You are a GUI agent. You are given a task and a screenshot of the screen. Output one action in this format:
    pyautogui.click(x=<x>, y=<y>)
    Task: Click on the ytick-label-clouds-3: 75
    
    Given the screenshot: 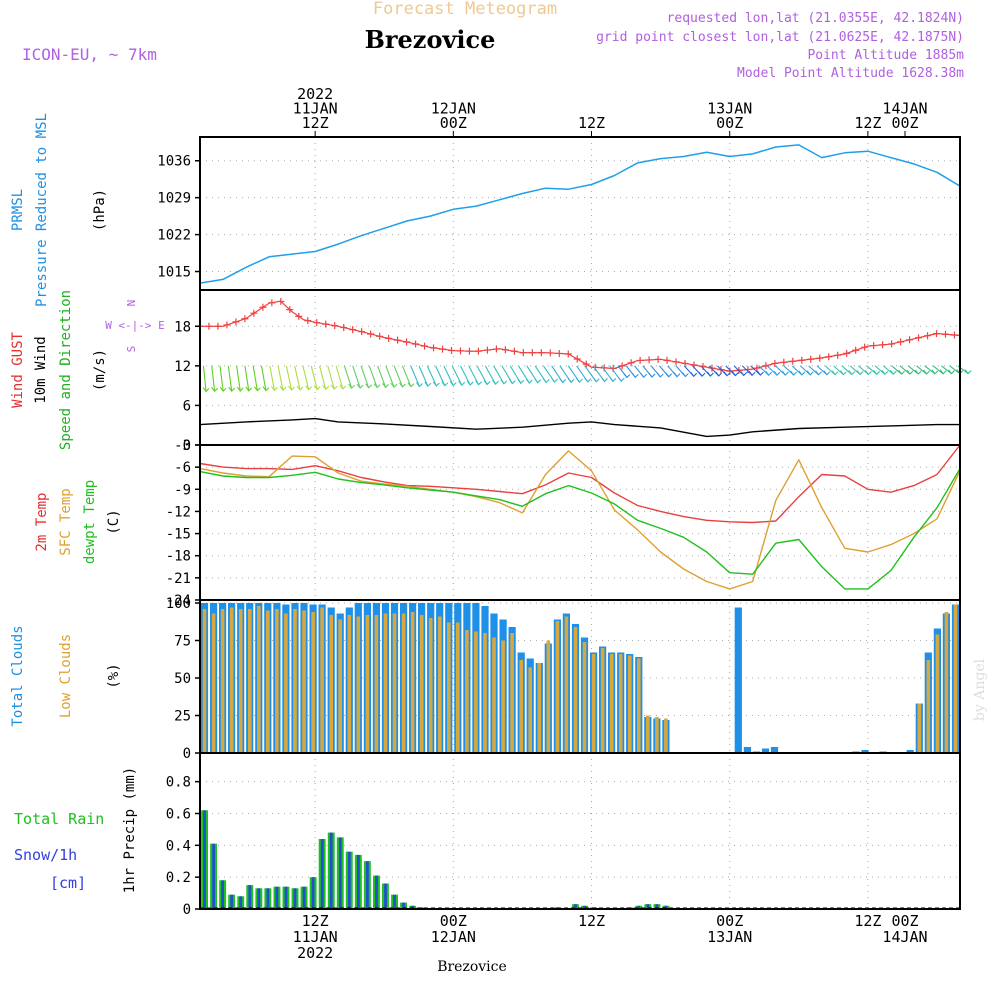 What is the action you would take?
    pyautogui.click(x=182, y=642)
    